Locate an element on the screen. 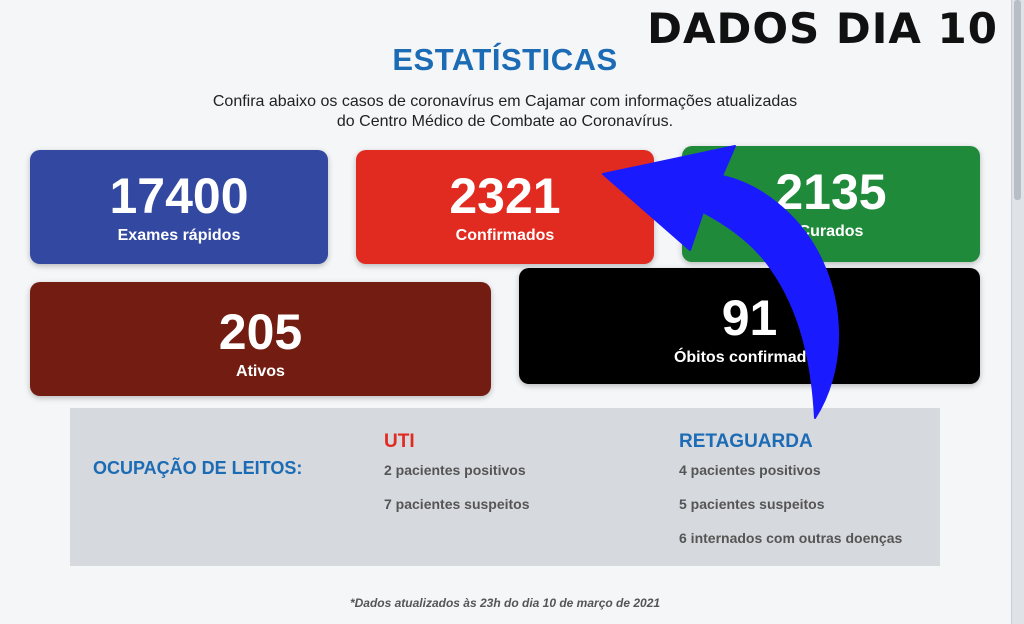  card-exames-rapidos: 17400 Exames rápidos is located at coordinates (179, 207).